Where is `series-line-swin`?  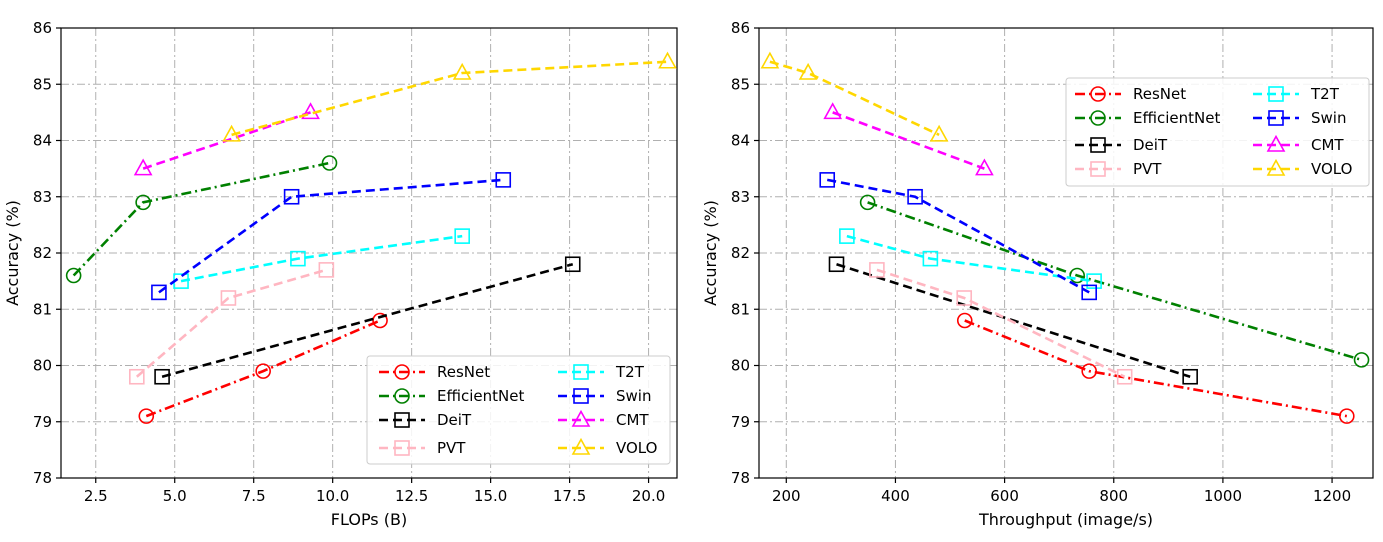
series-line-swin is located at coordinates (958, 236).